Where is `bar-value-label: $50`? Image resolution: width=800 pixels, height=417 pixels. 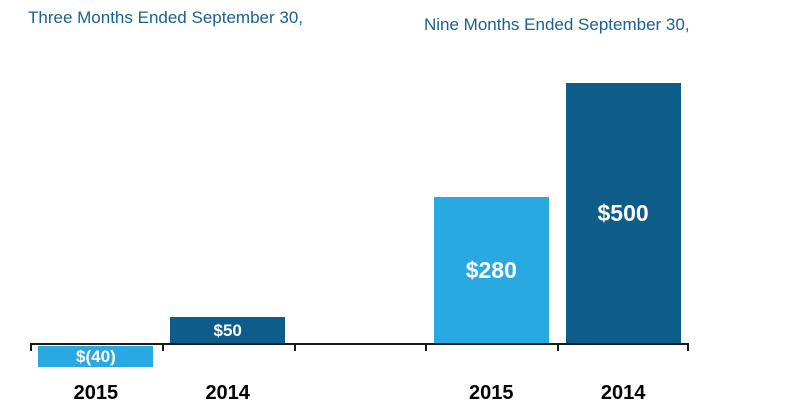
bar-value-label: $50 is located at coordinates (227, 330).